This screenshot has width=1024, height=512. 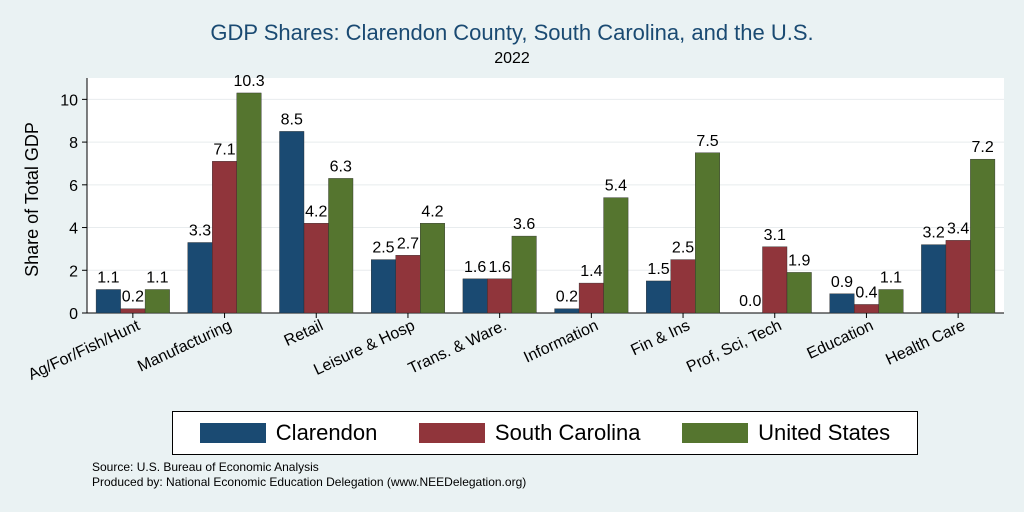 What do you see at coordinates (799, 260) in the screenshot?
I see `data-label: 1.9` at bounding box center [799, 260].